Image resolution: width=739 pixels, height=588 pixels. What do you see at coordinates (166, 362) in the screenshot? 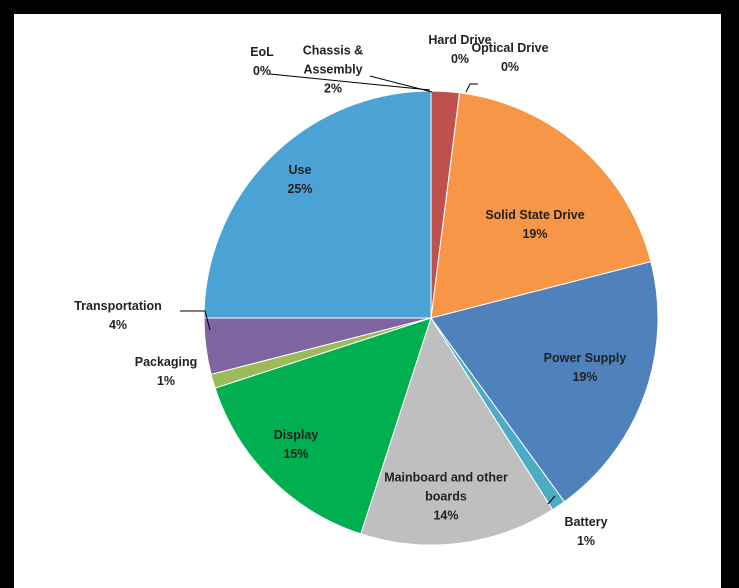
I see `category-label: Packaging` at bounding box center [166, 362].